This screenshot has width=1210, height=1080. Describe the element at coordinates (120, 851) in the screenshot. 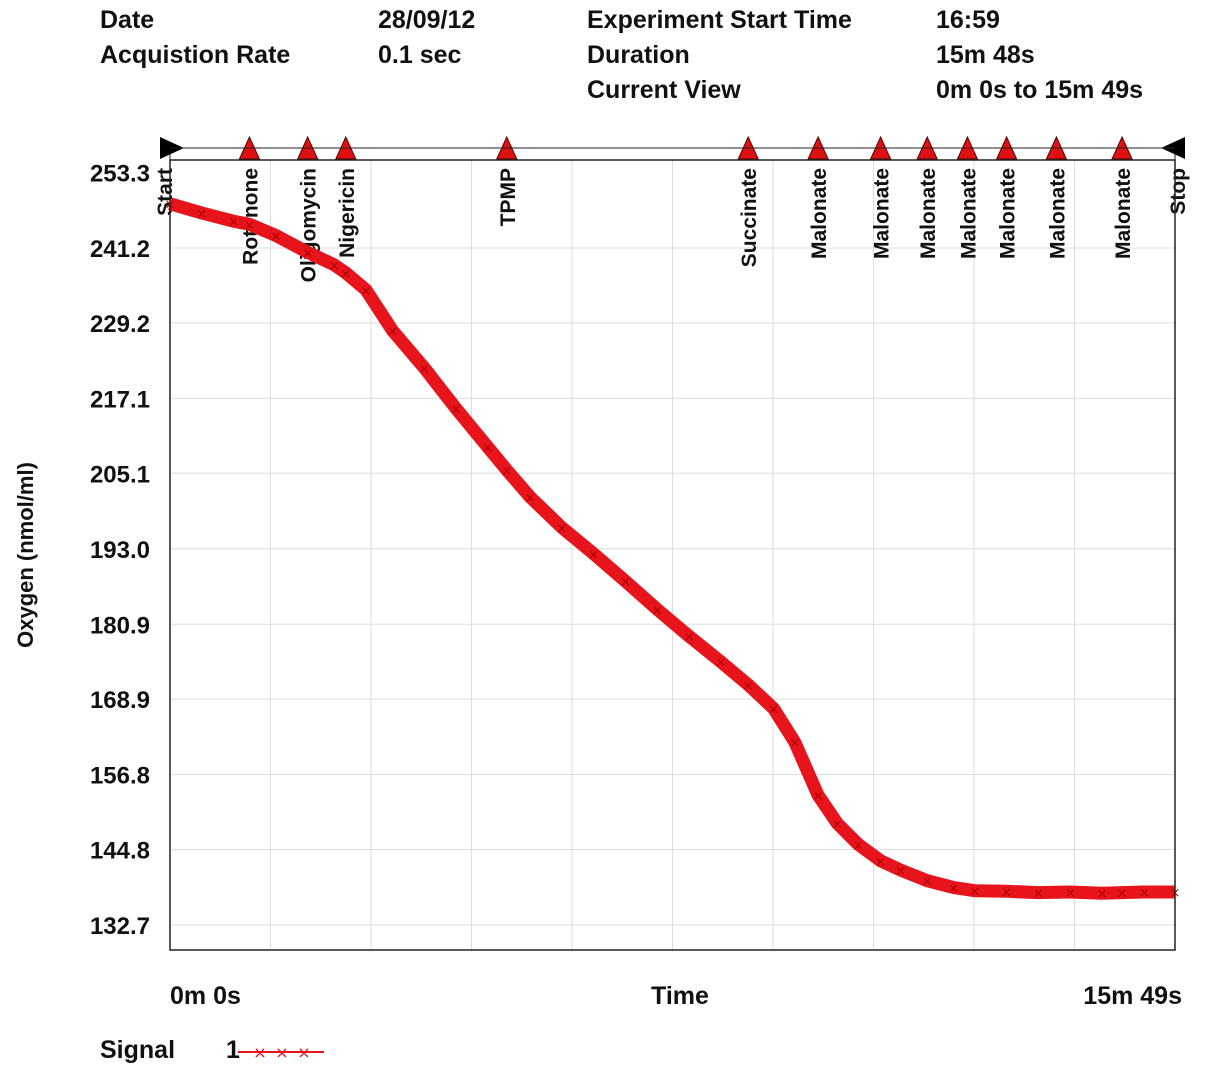

I see `y-tick-label: 144.8` at that location.